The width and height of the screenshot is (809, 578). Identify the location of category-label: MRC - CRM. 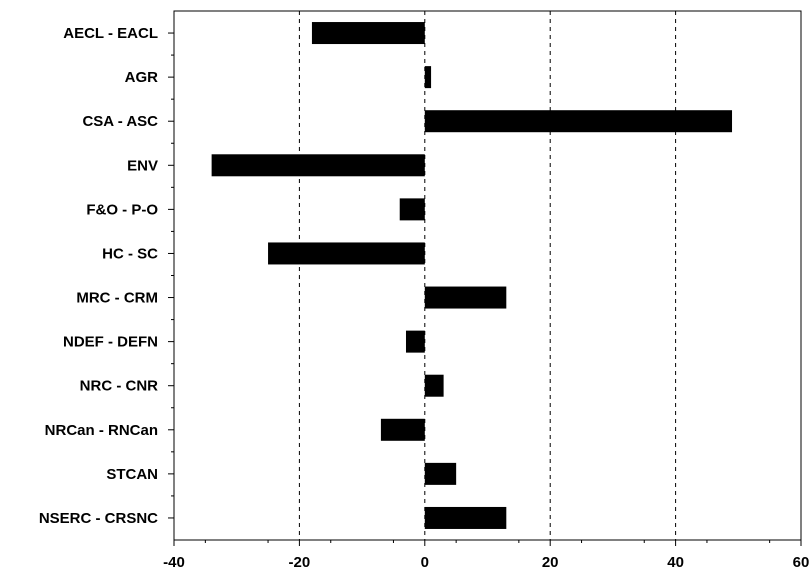
(117, 298).